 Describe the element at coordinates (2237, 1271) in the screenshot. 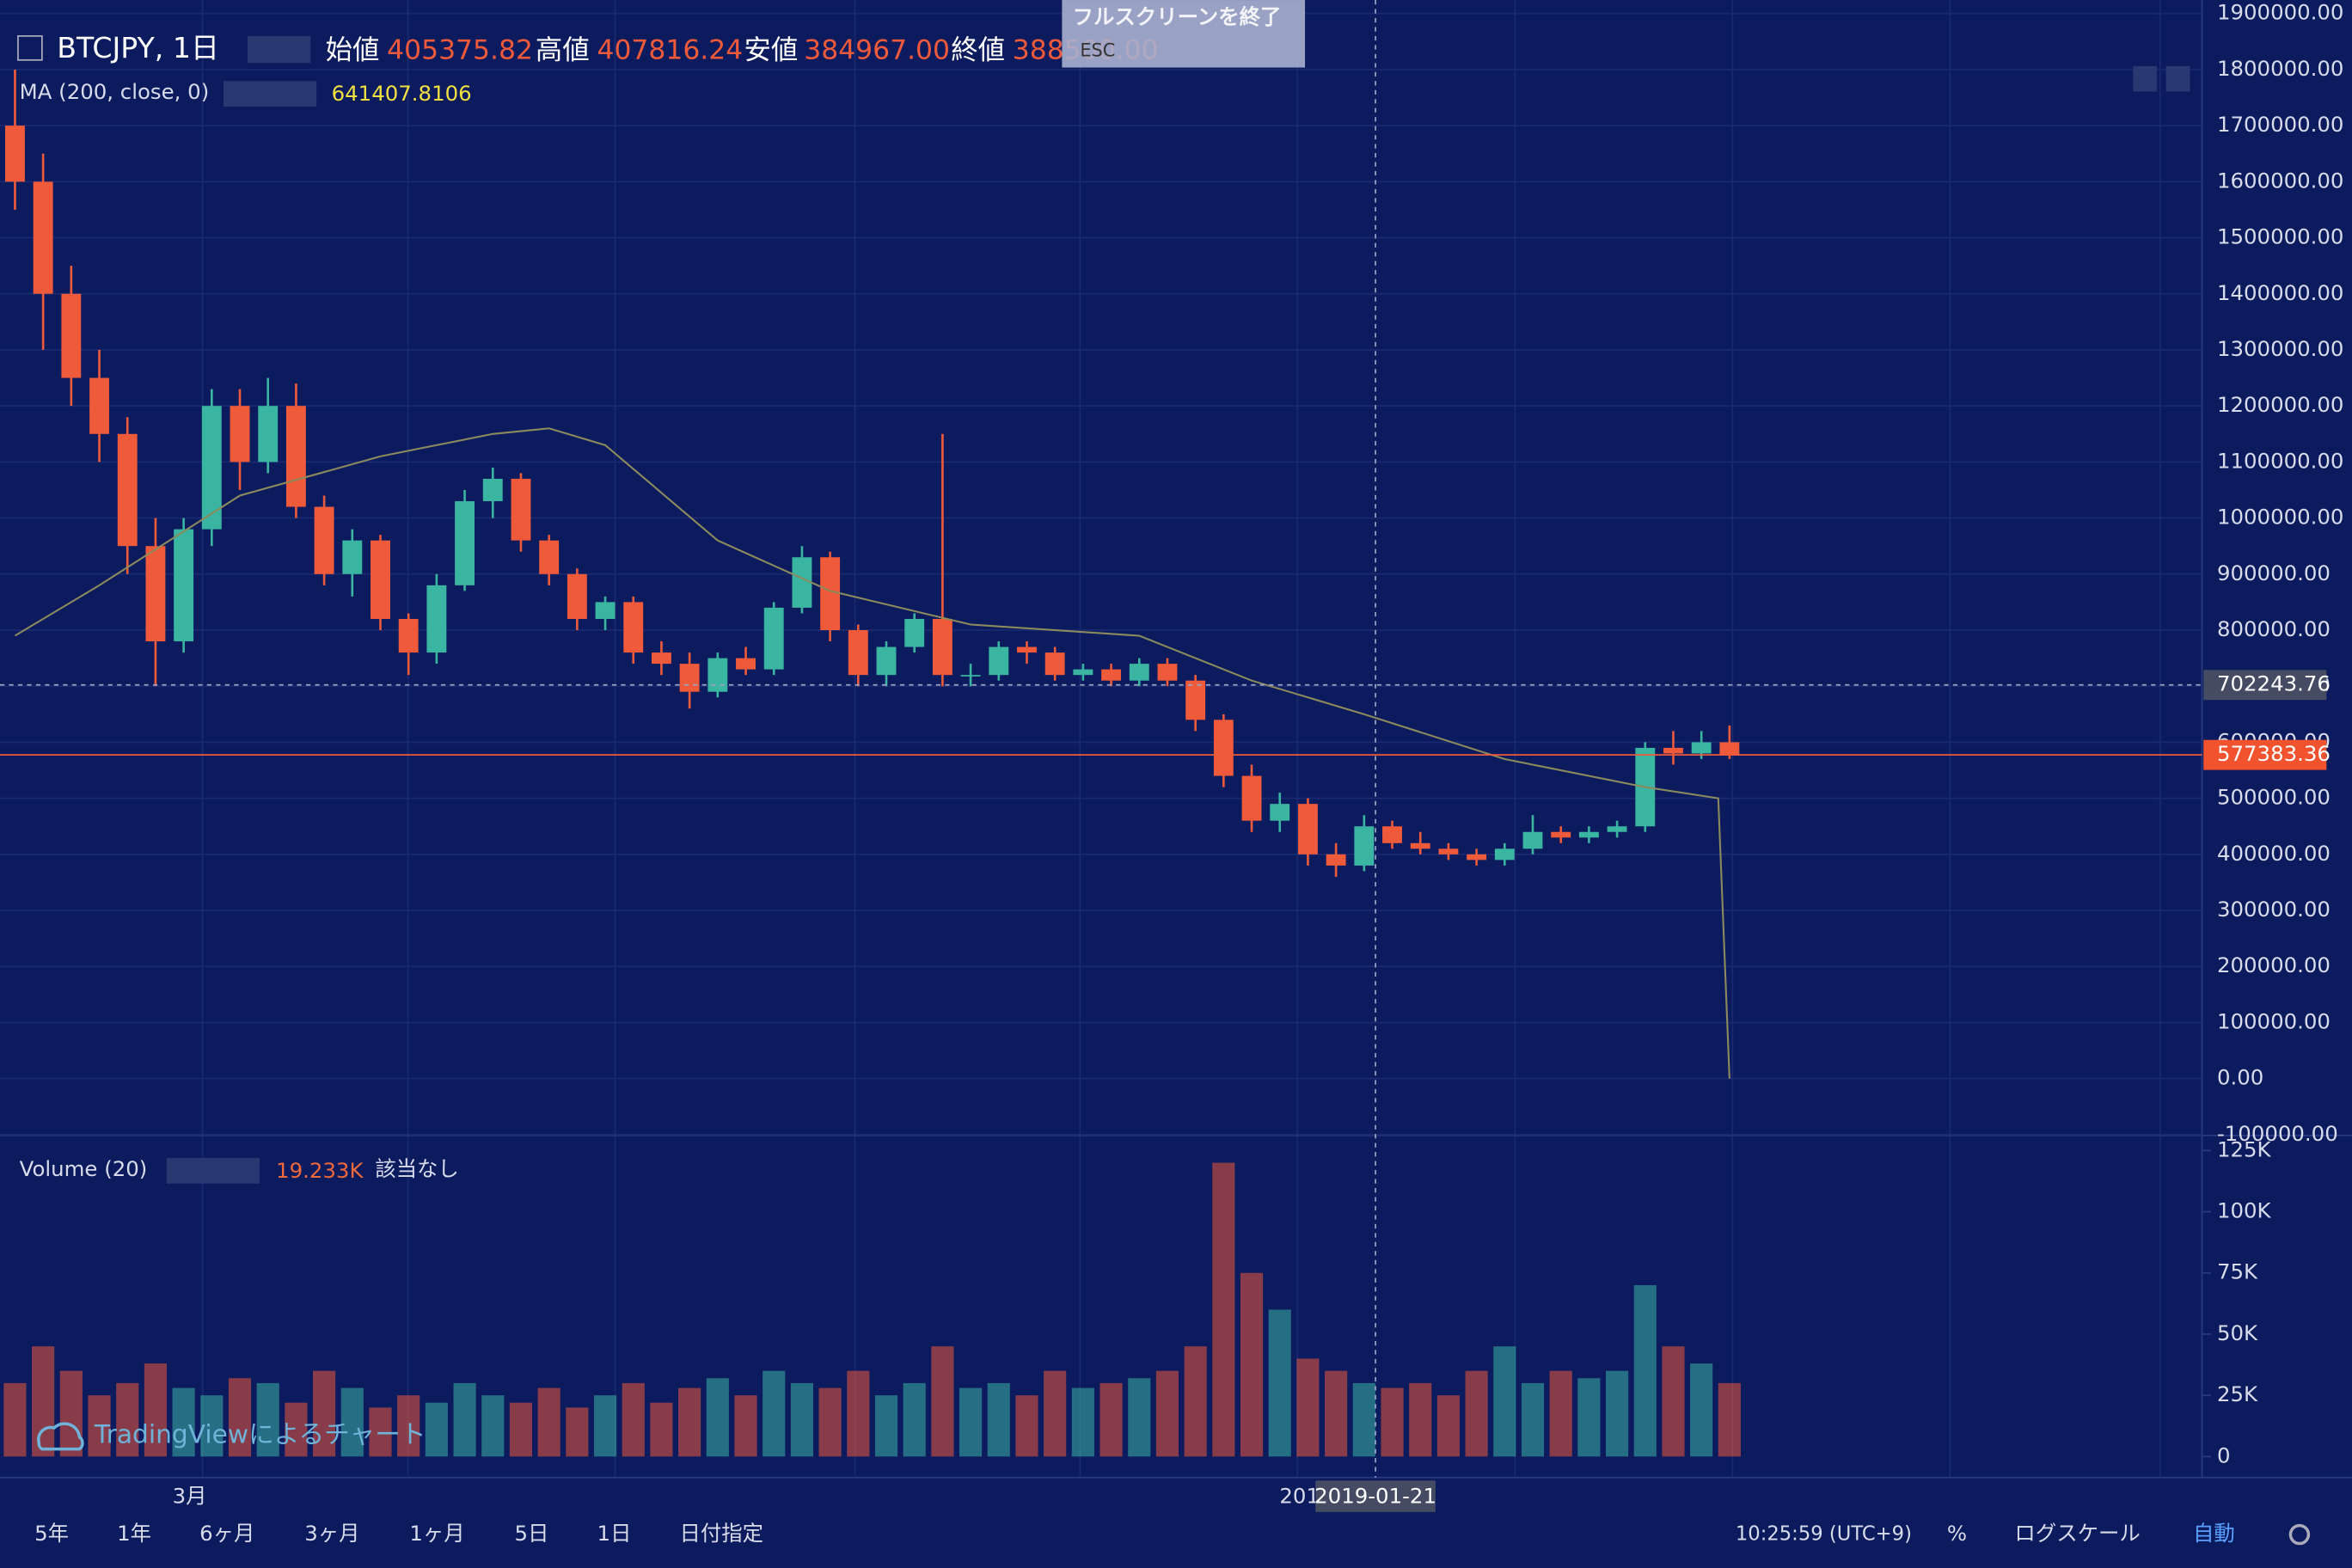

I see `volume-tick-label: 75K` at that location.